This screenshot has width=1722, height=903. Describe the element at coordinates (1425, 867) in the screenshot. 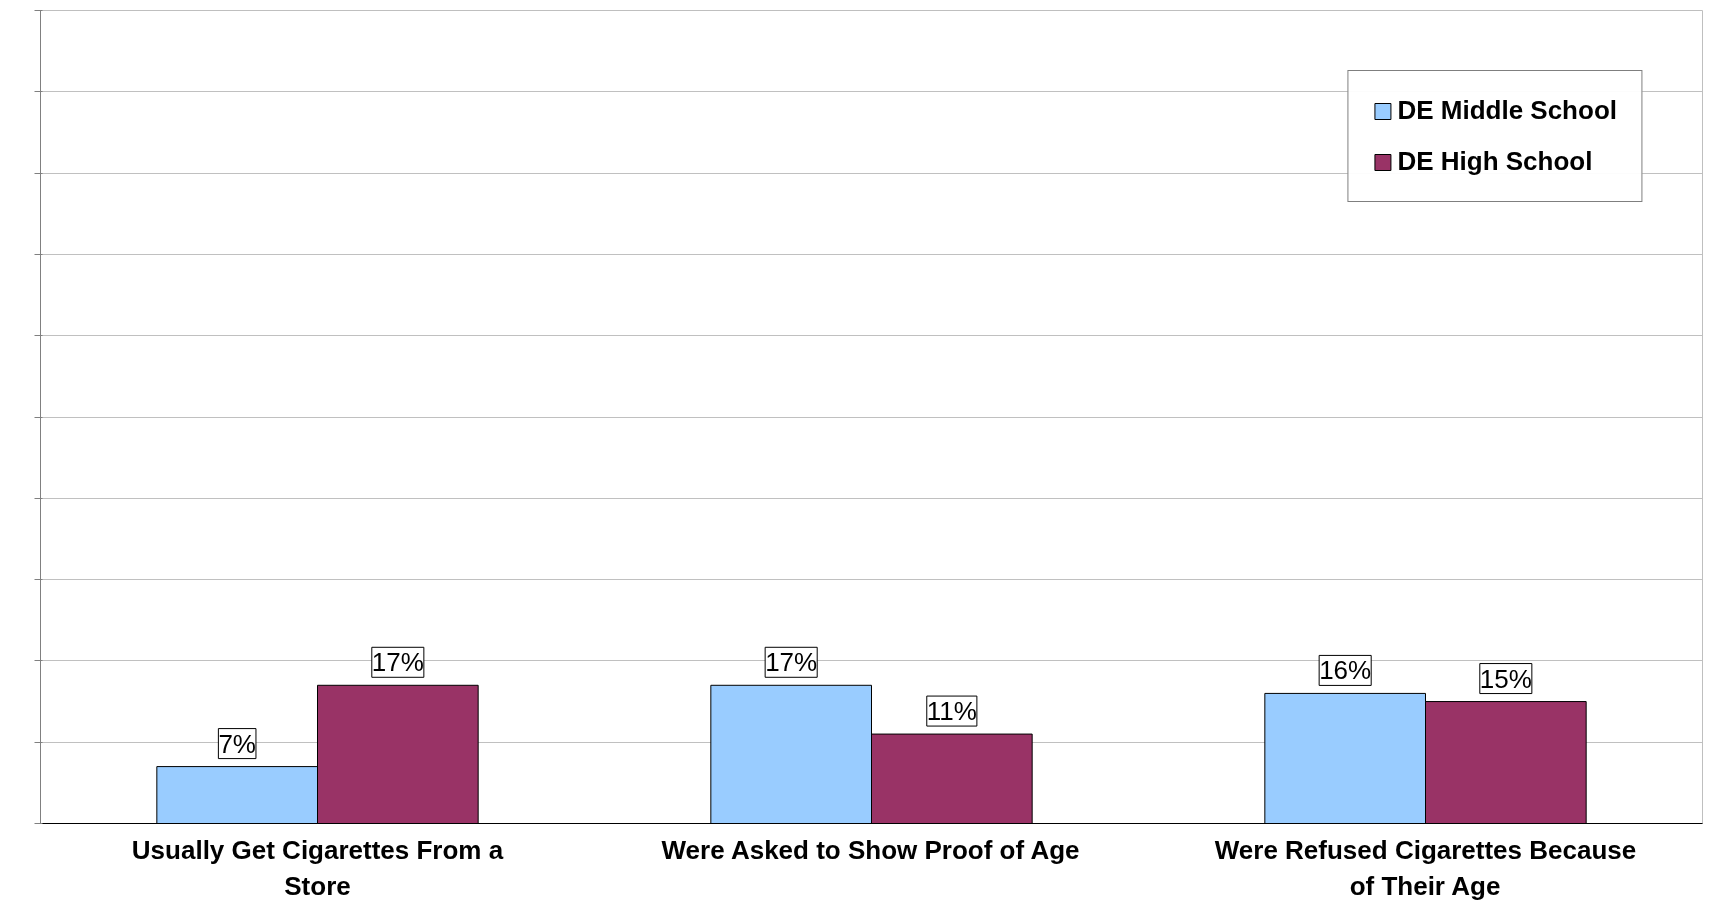

I see `x-tick-label: Were Refused Cigarettes Because of Their Age` at that location.